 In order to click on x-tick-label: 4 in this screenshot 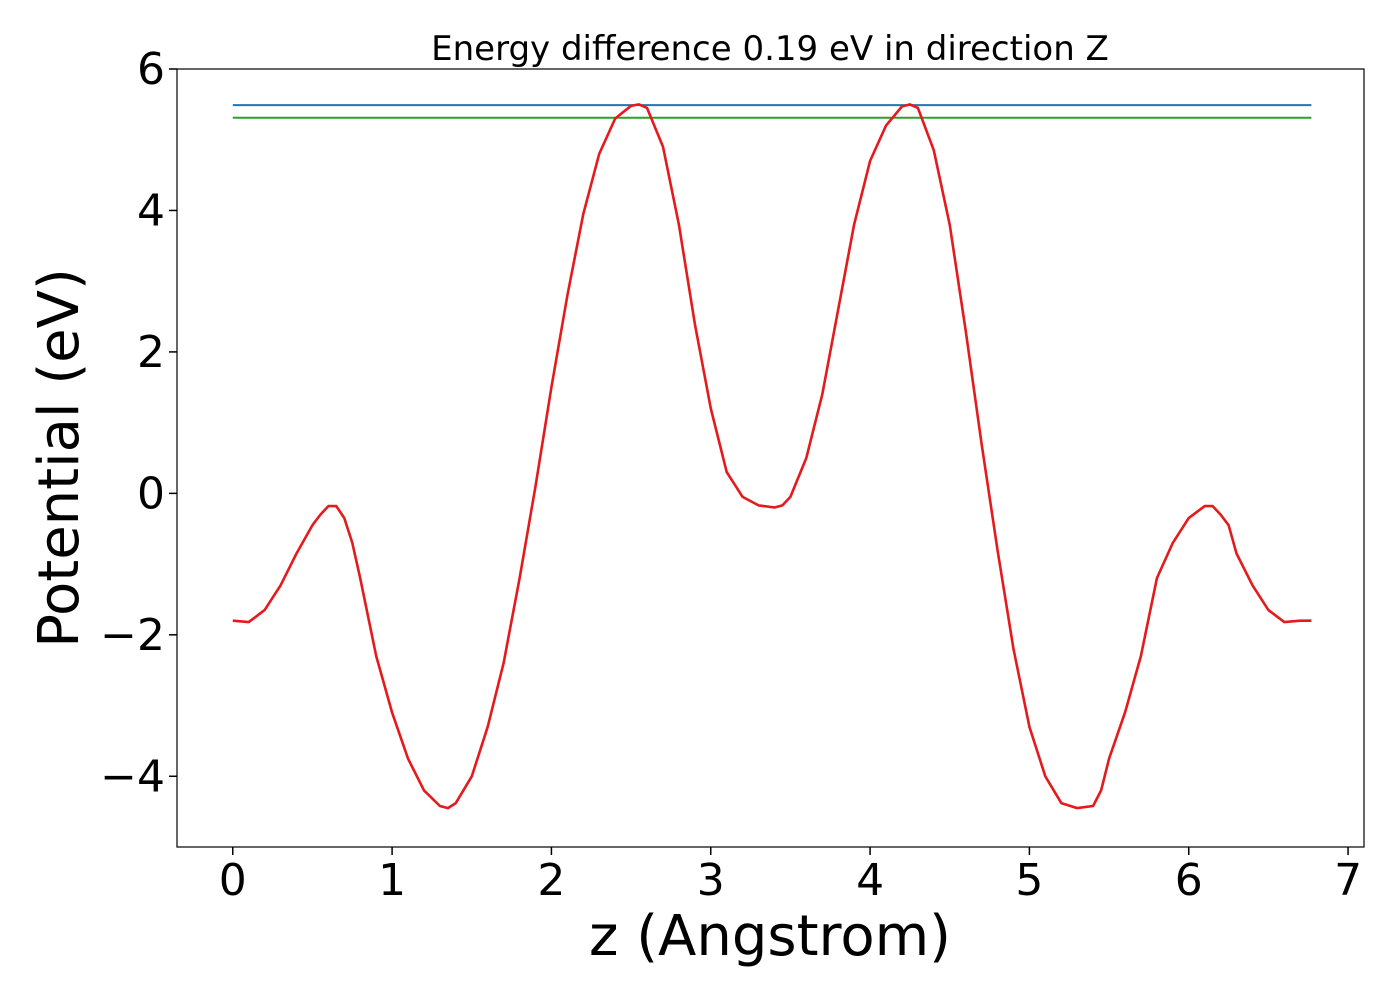, I will do `click(870, 880)`.